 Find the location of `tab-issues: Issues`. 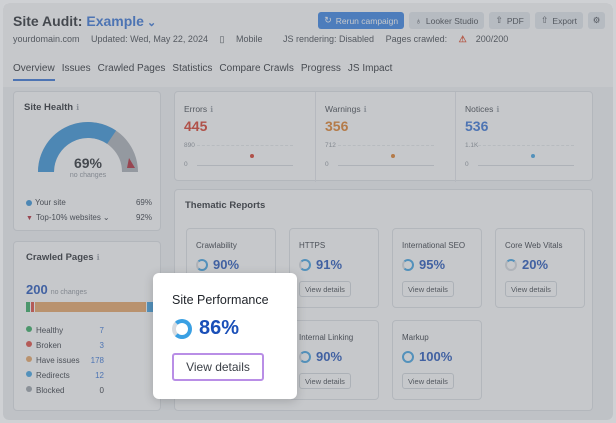

tab-issues: Issues is located at coordinates (76, 68).